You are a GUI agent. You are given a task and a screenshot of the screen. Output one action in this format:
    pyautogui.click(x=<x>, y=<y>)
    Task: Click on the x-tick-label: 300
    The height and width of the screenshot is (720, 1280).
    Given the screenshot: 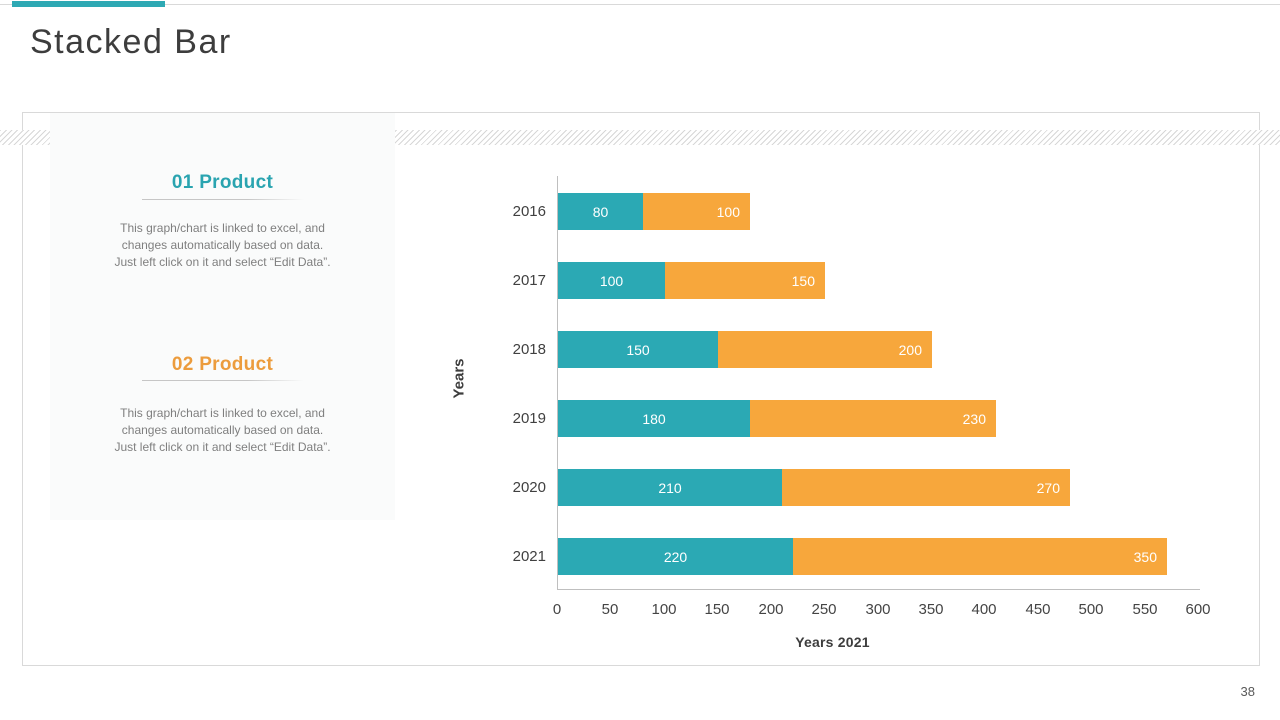 What is the action you would take?
    pyautogui.click(x=878, y=609)
    